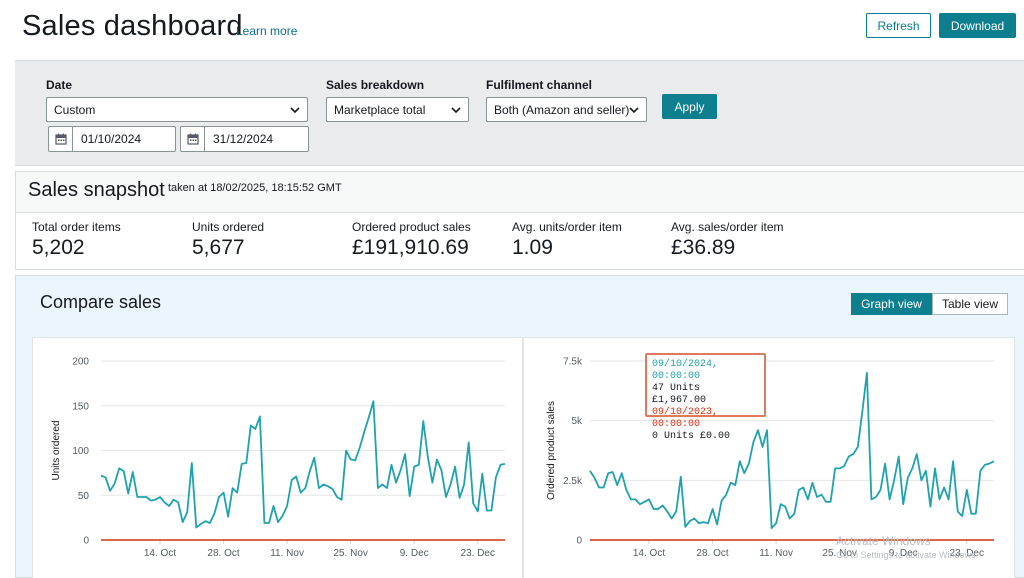  Describe the element at coordinates (380, 109) in the screenshot. I see `breakdown-value: Marketplace total` at that location.